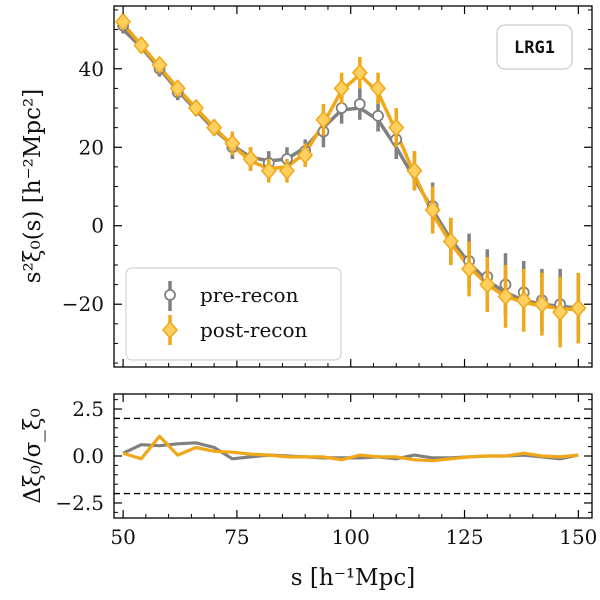 Image resolution: width=600 pixels, height=600 pixels. Describe the element at coordinates (254, 330) in the screenshot. I see `legend-post-recon-label: post-recon` at that location.